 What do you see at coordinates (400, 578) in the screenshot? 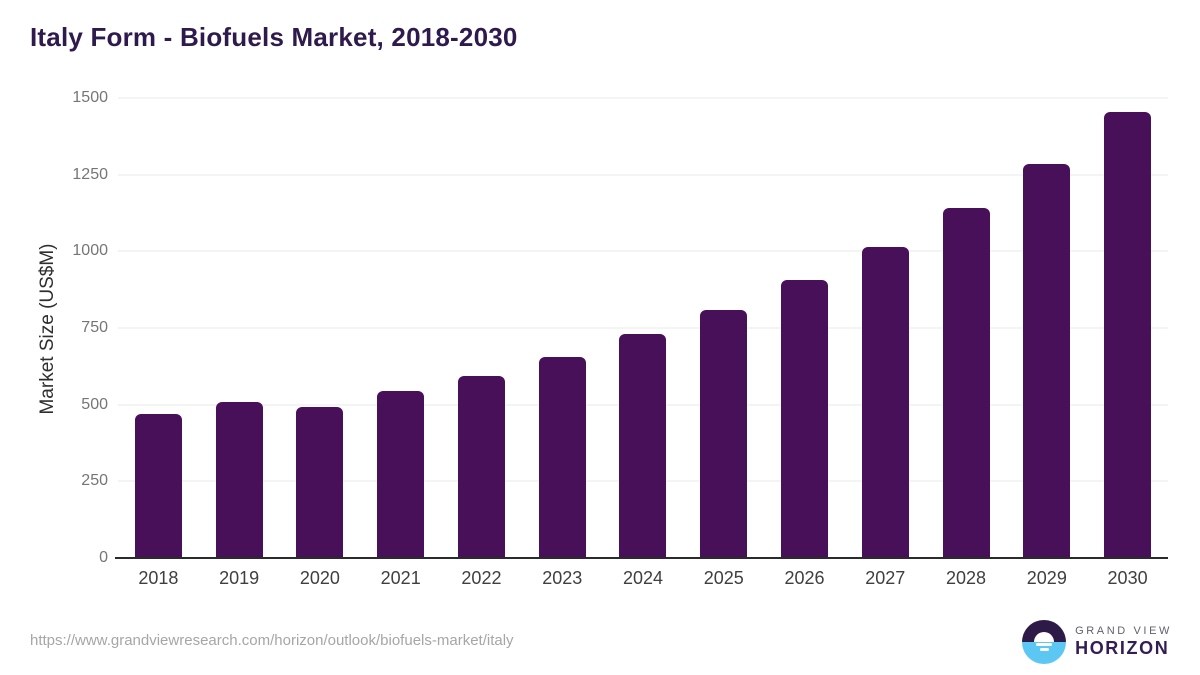
I see `x-tick-2021: 2021` at bounding box center [400, 578].